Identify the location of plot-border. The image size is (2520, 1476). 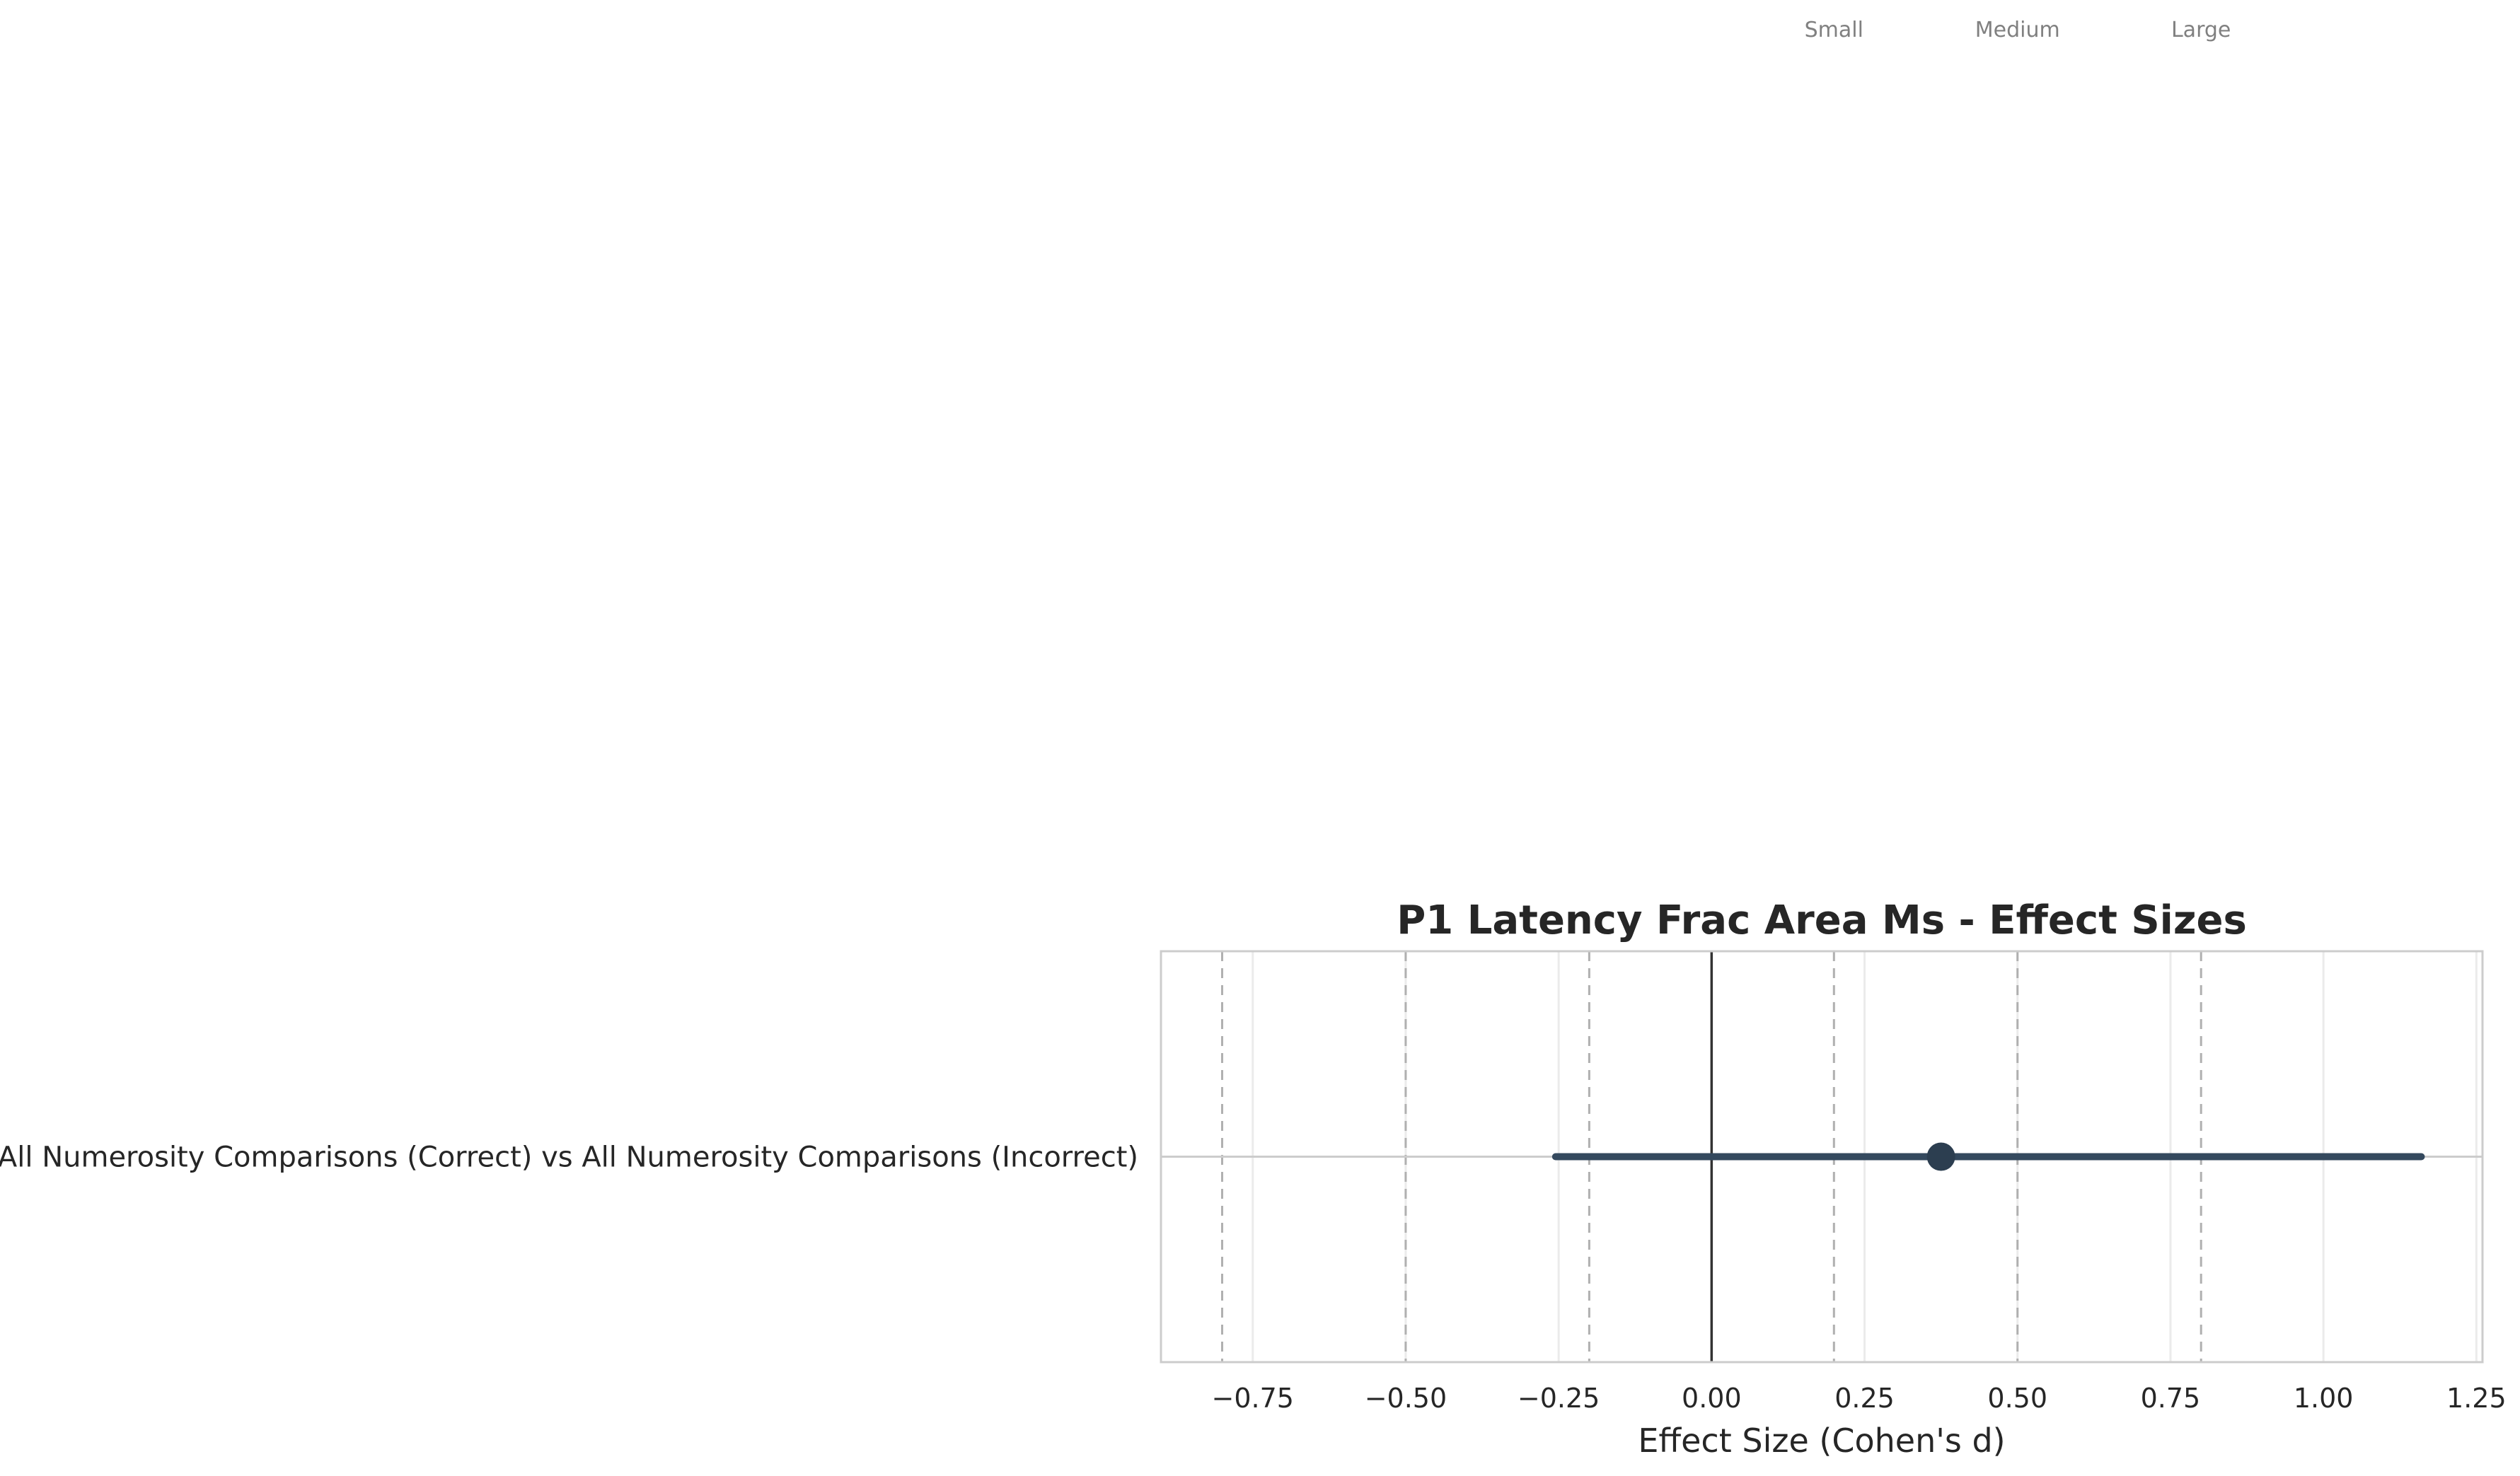
(1822, 1157).